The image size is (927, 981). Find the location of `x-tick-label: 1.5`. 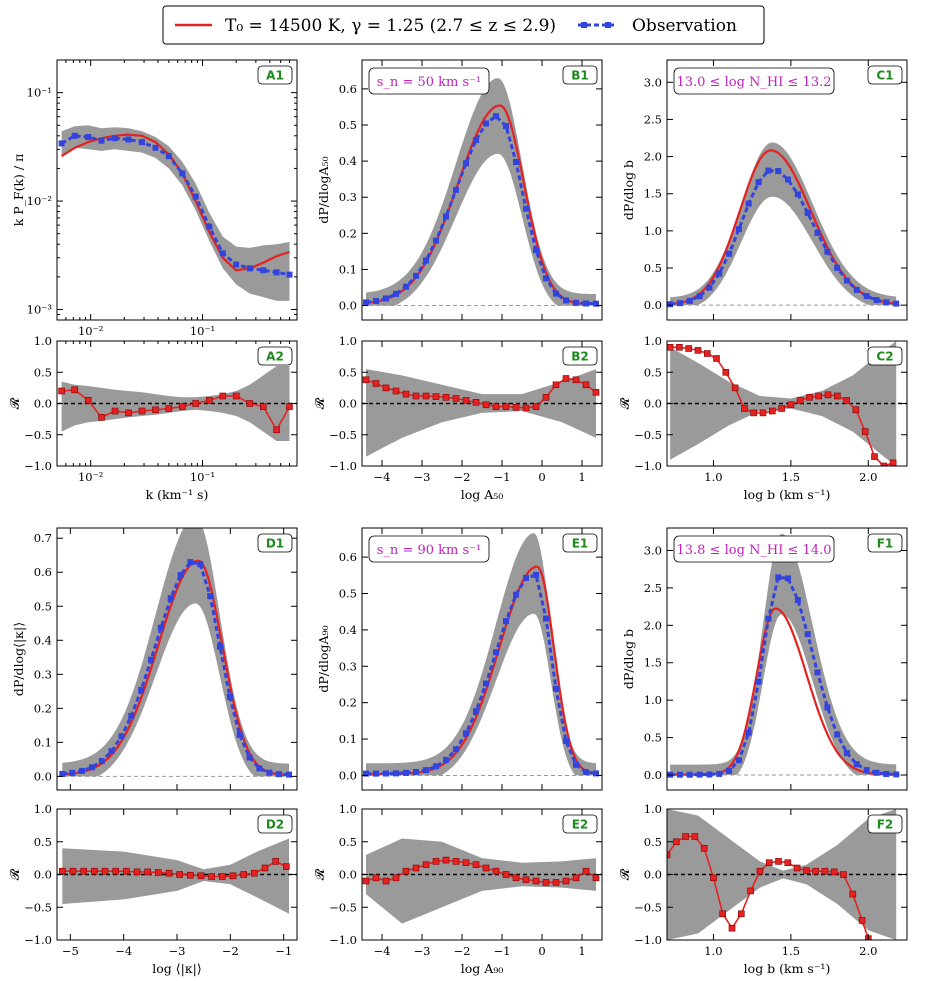

x-tick-label: 1.5 is located at coordinates (791, 477).